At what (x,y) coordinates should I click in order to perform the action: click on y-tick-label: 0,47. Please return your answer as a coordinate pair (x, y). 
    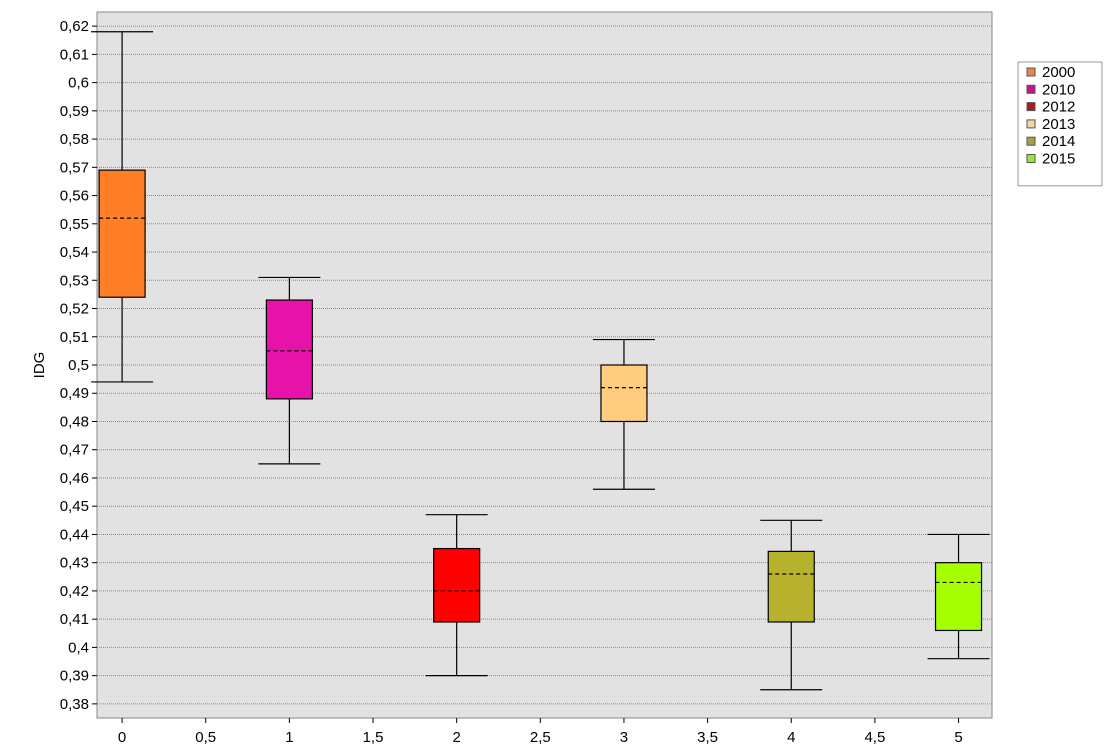
    Looking at the image, I should click on (74, 450).